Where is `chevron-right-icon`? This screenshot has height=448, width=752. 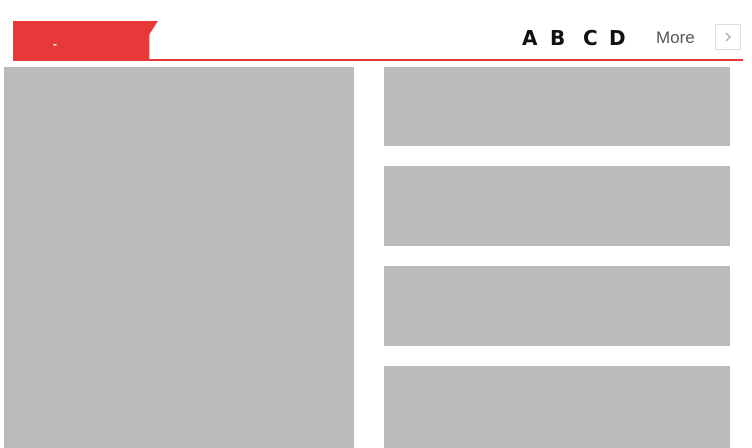 chevron-right-icon is located at coordinates (728, 37).